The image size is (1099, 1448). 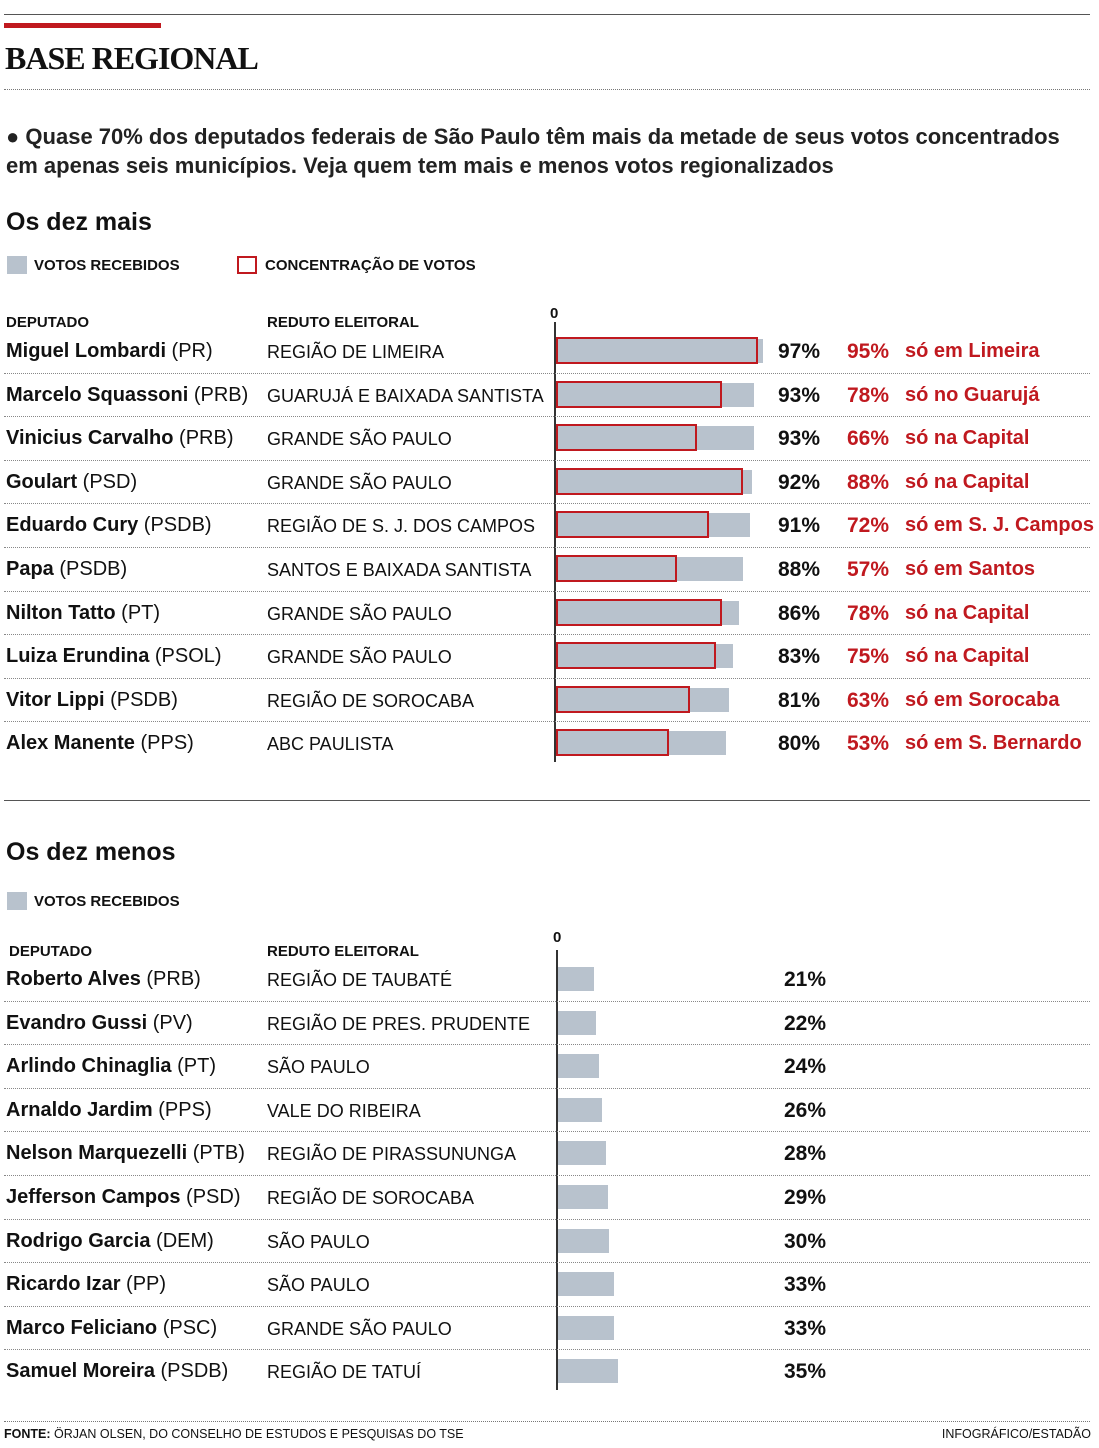 I want to click on electoral-base: VALE DO RIBEIRA, so click(x=344, y=1110).